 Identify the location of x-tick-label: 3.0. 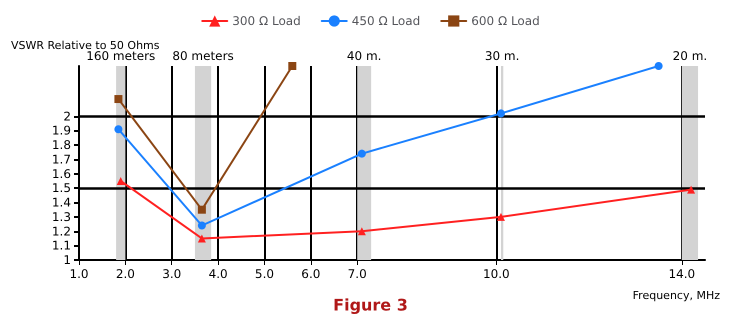
(172, 274).